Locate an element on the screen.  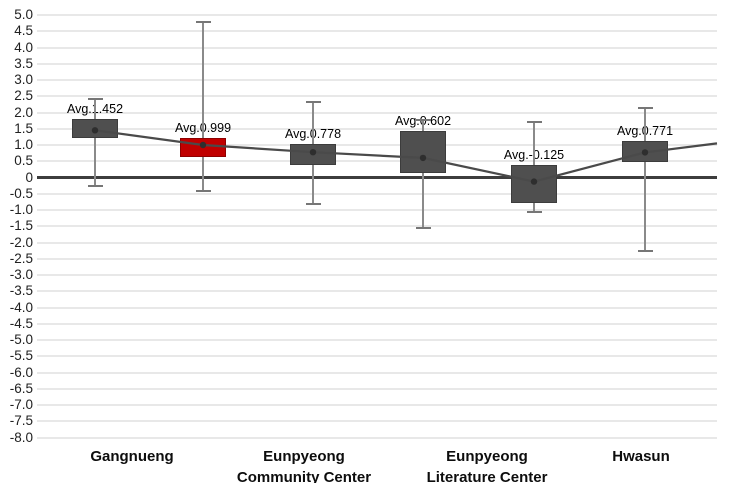
y-axis-tick-label: -5.5 is located at coordinates (21, 356).